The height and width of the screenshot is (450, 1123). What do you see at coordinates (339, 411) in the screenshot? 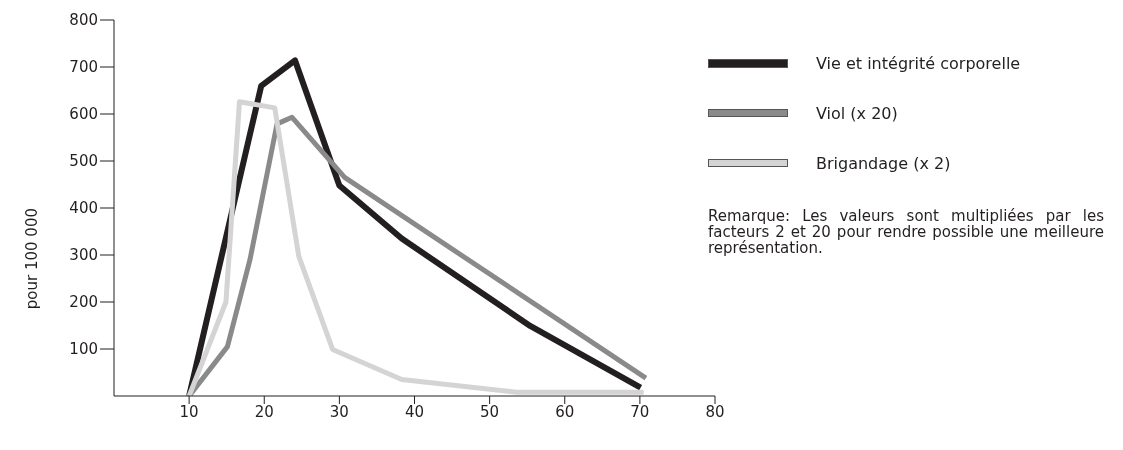
I see `x-tick-label: 30` at bounding box center [339, 411].